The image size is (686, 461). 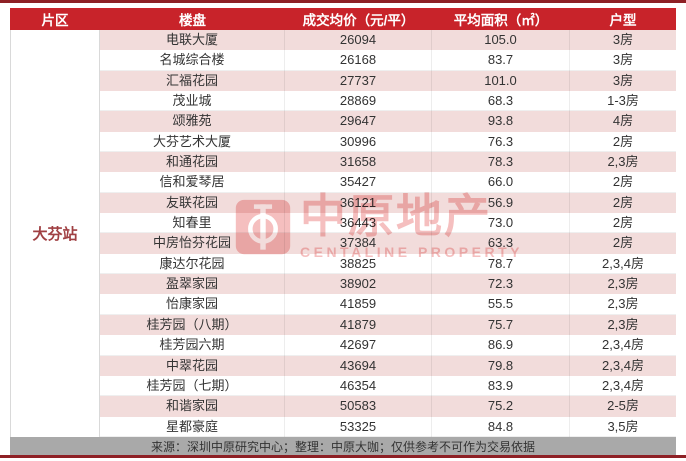 I want to click on property-name-cell: 名城综合楼, so click(x=192, y=60).